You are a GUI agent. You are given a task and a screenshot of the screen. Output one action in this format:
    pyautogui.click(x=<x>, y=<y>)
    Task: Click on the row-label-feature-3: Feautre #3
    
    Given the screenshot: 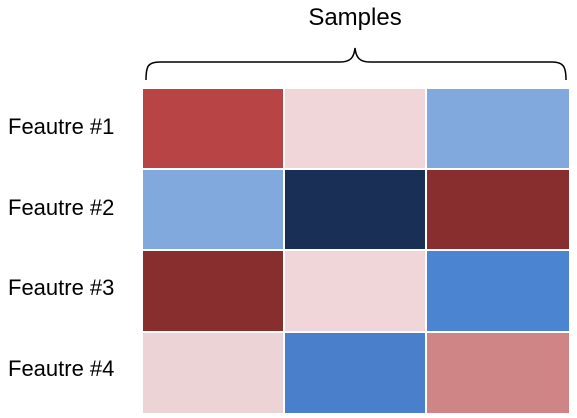 What is the action you would take?
    pyautogui.click(x=61, y=287)
    